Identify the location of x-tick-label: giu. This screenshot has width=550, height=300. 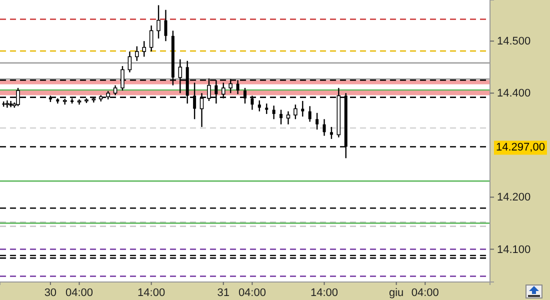
(396, 292).